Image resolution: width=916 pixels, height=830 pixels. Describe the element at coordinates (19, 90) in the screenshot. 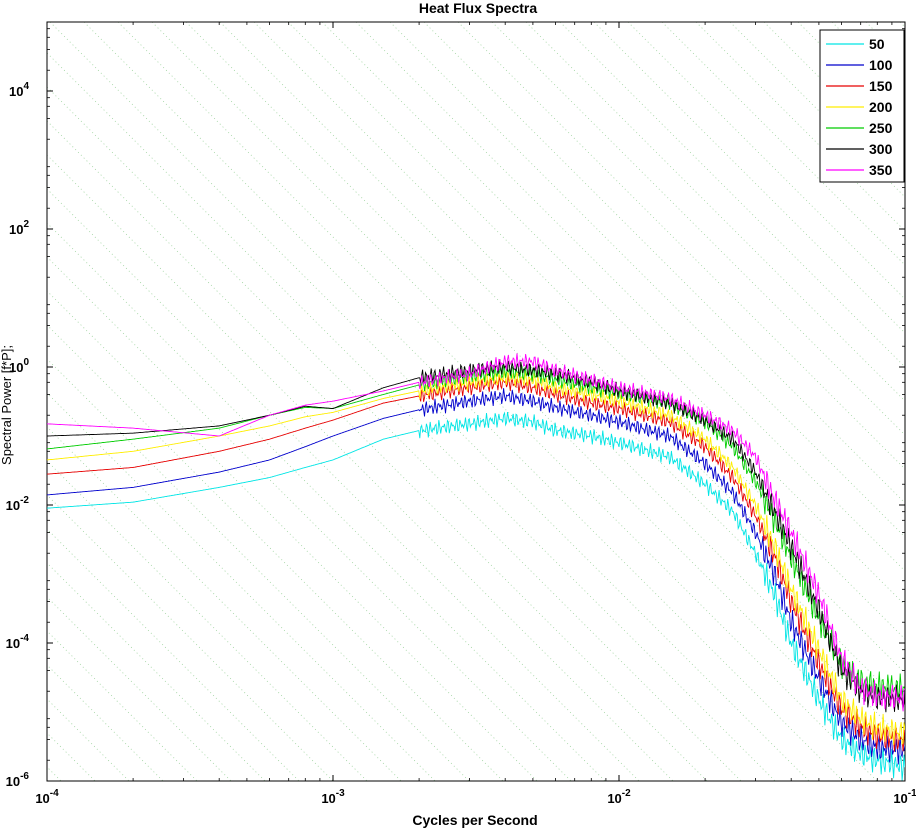

I see `y-tick-label: 10⁴` at that location.